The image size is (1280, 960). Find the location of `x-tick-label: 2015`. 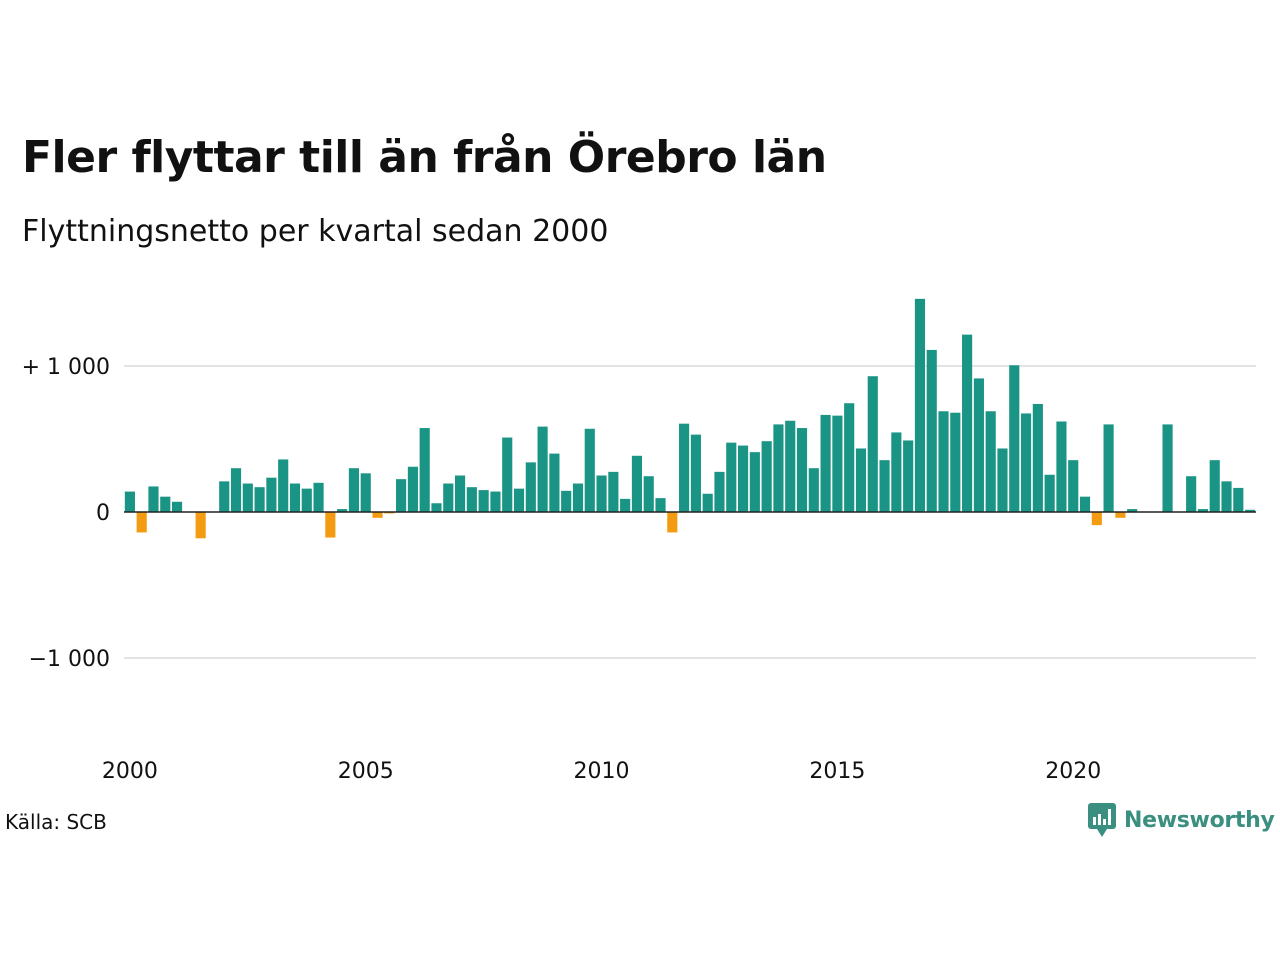

x-tick-label: 2015 is located at coordinates (837, 771).